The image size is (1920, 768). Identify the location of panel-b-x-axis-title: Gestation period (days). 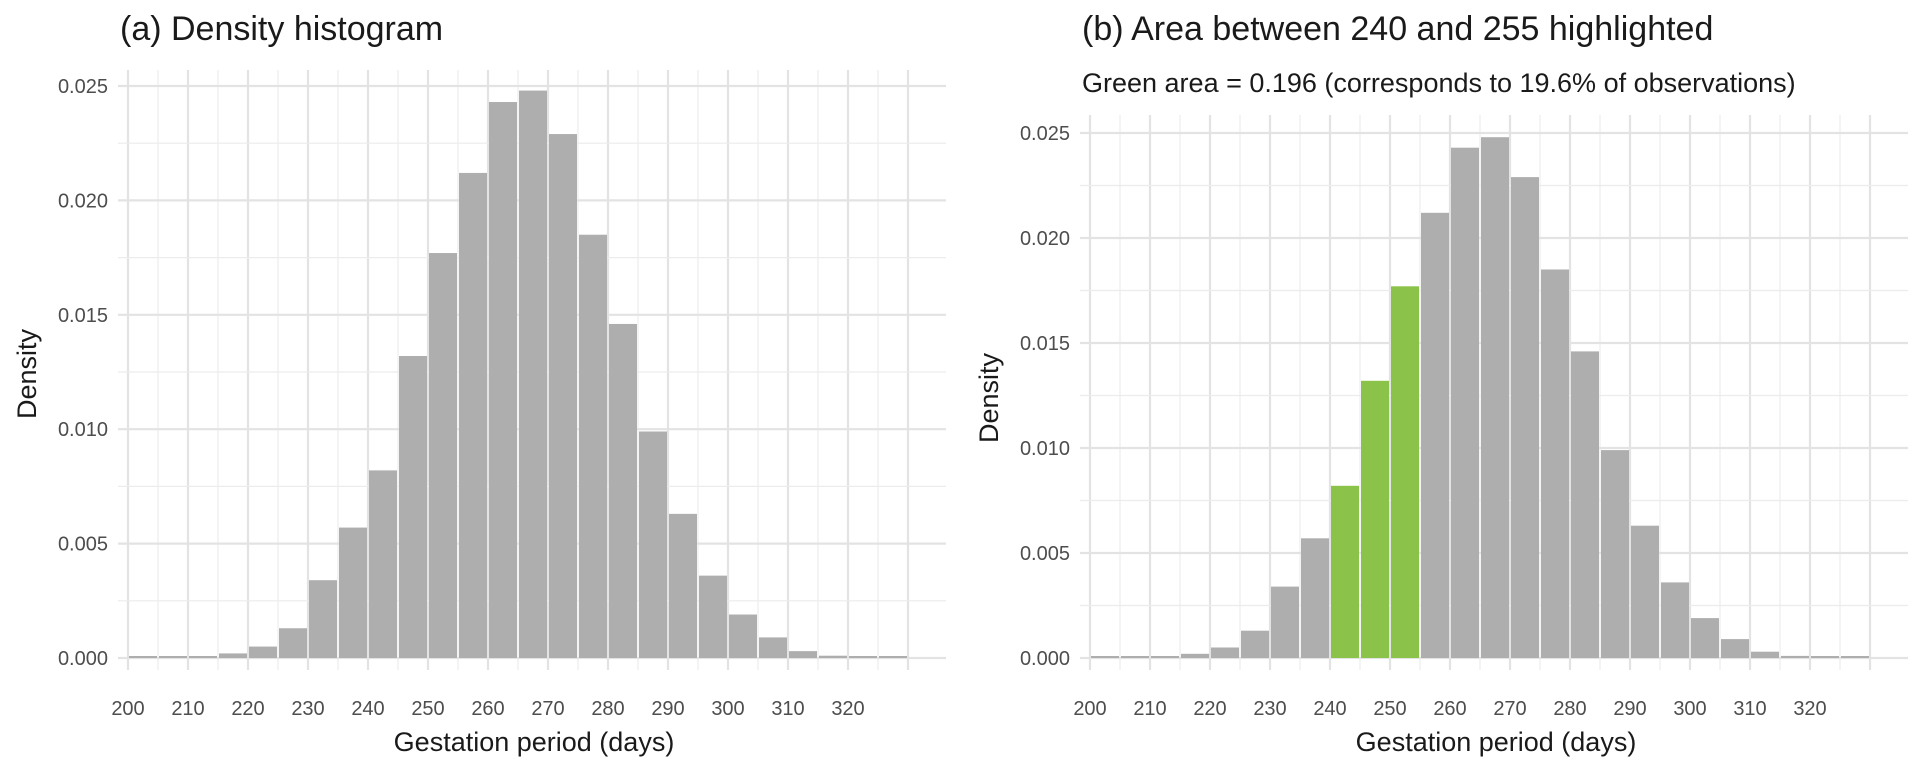
(1496, 742).